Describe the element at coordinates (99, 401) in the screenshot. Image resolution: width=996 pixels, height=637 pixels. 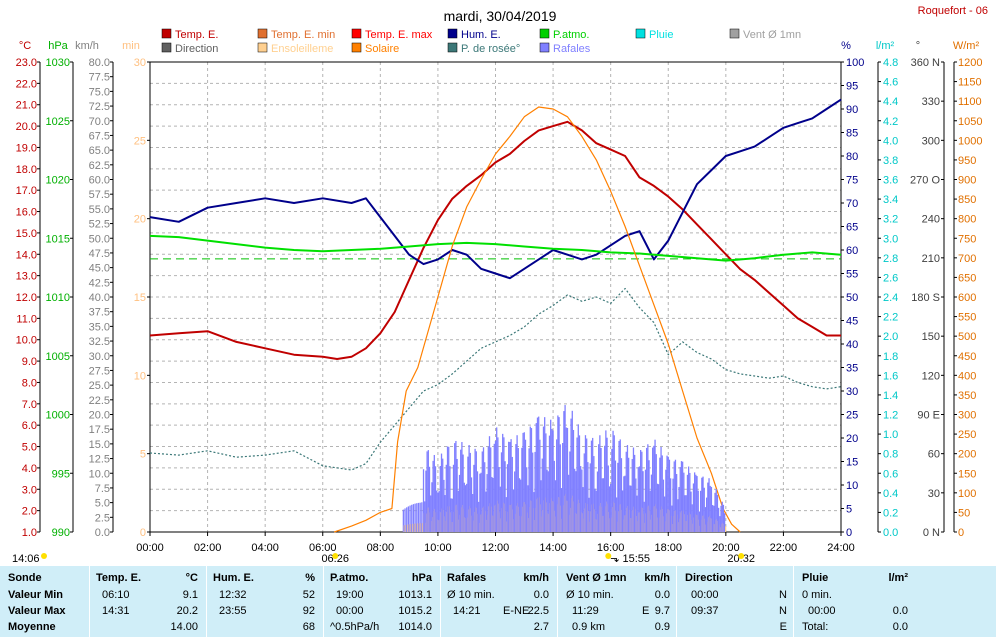
I see `tick-label-wind: 22.5` at that location.